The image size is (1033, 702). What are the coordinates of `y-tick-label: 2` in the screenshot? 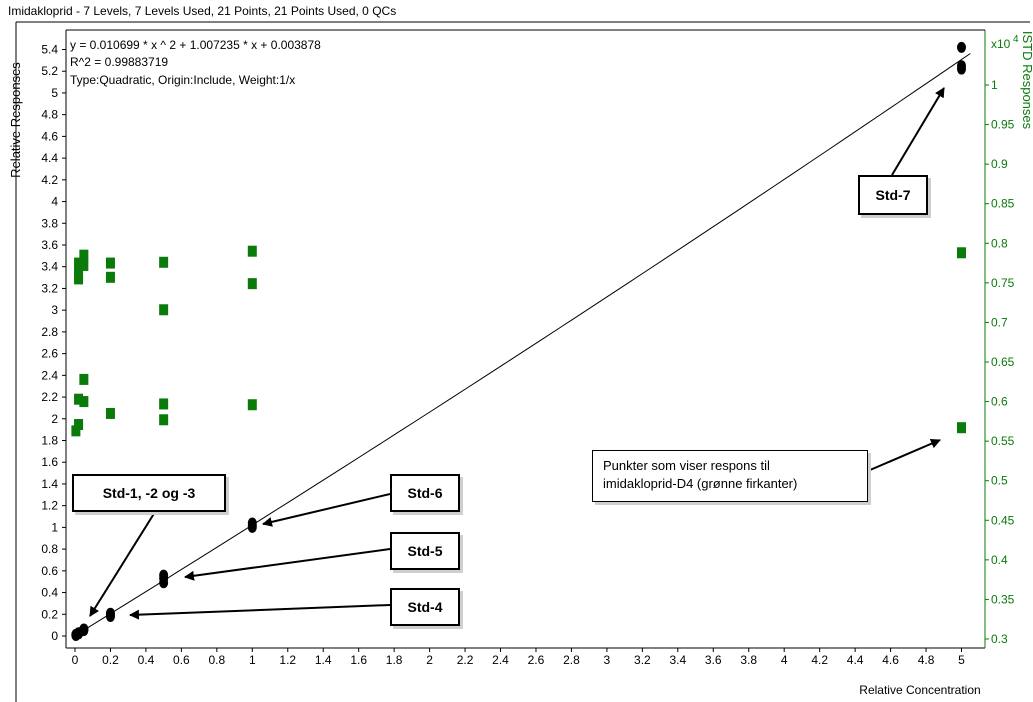 It's located at (54, 419).